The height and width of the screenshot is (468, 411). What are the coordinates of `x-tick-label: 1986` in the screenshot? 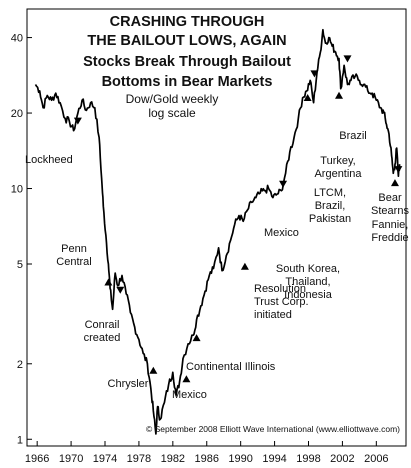 It's located at (207, 459).